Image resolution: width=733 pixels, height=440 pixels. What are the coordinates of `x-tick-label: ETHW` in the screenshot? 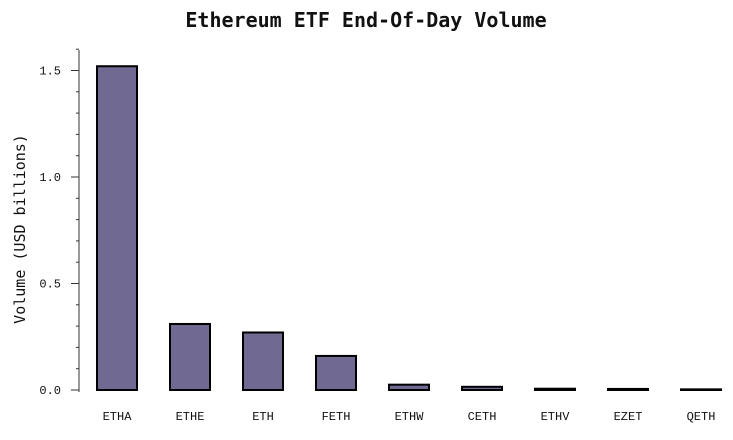 It's located at (410, 417).